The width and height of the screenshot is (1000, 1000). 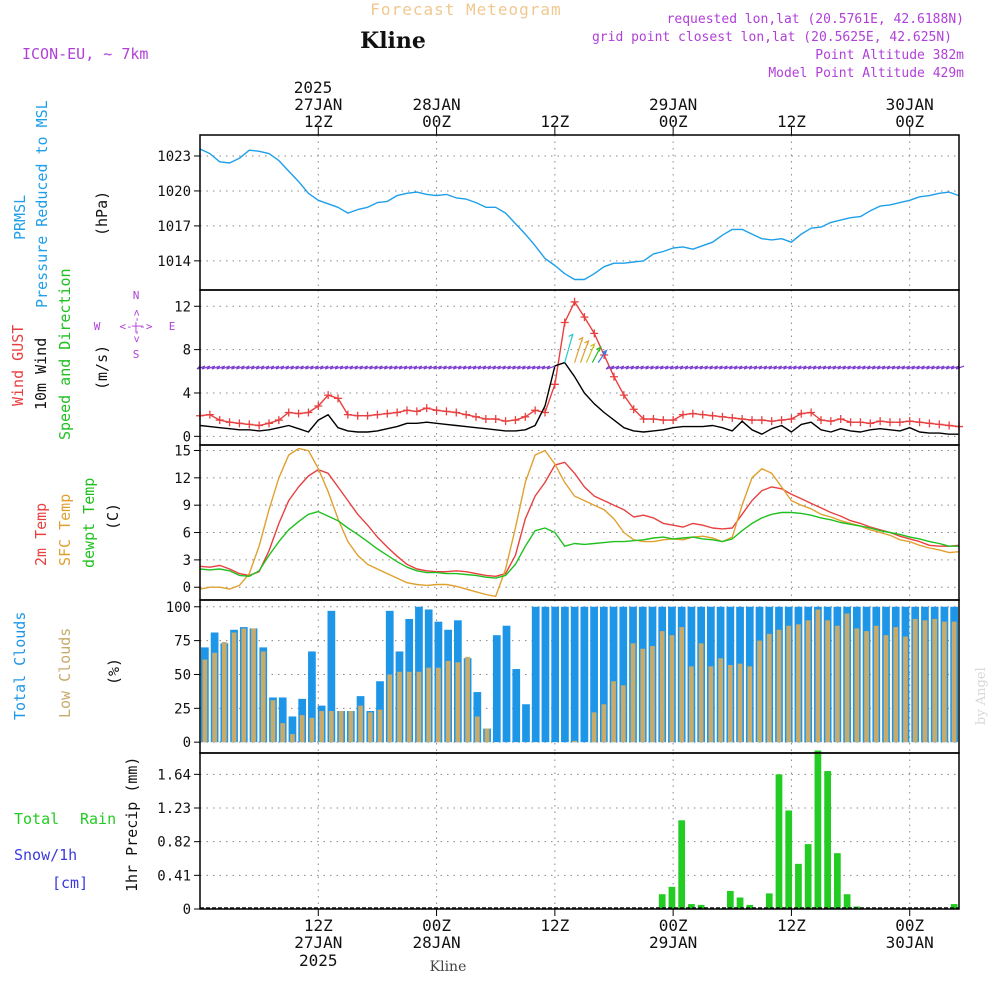 I want to click on model-label: ICON-EU, ~ 7km, so click(x=85, y=54).